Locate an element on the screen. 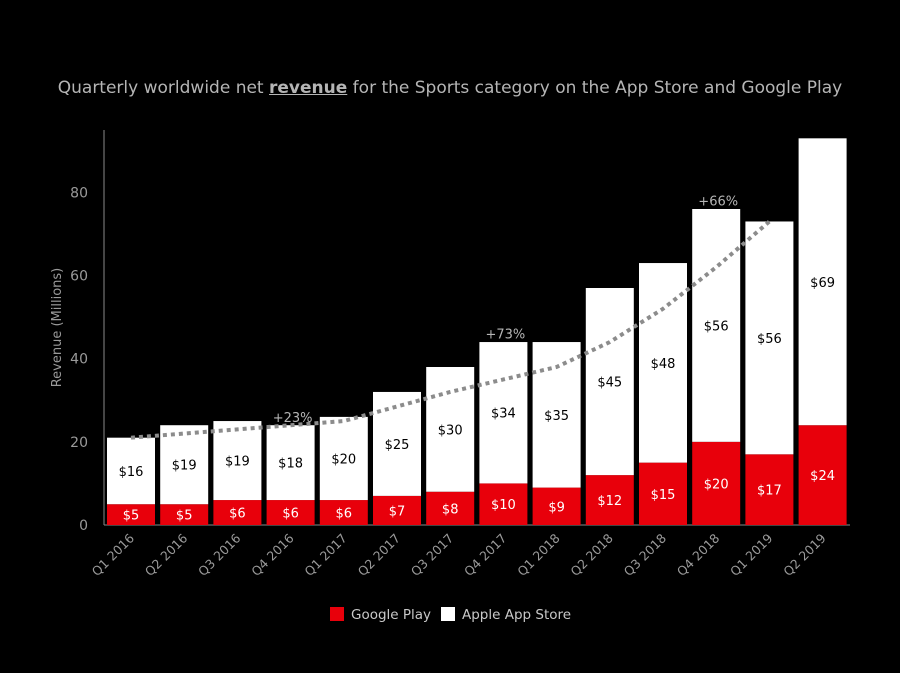 The image size is (900, 673). data-label-google-play: $10 is located at coordinates (503, 505).